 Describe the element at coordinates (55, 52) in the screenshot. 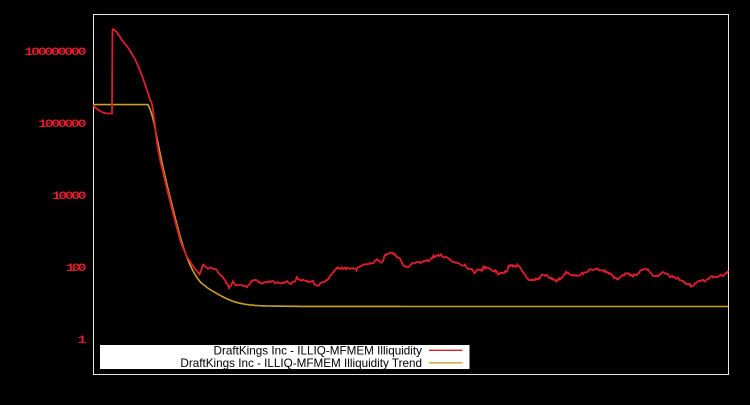

I see `svg-text: 100000000` at that location.